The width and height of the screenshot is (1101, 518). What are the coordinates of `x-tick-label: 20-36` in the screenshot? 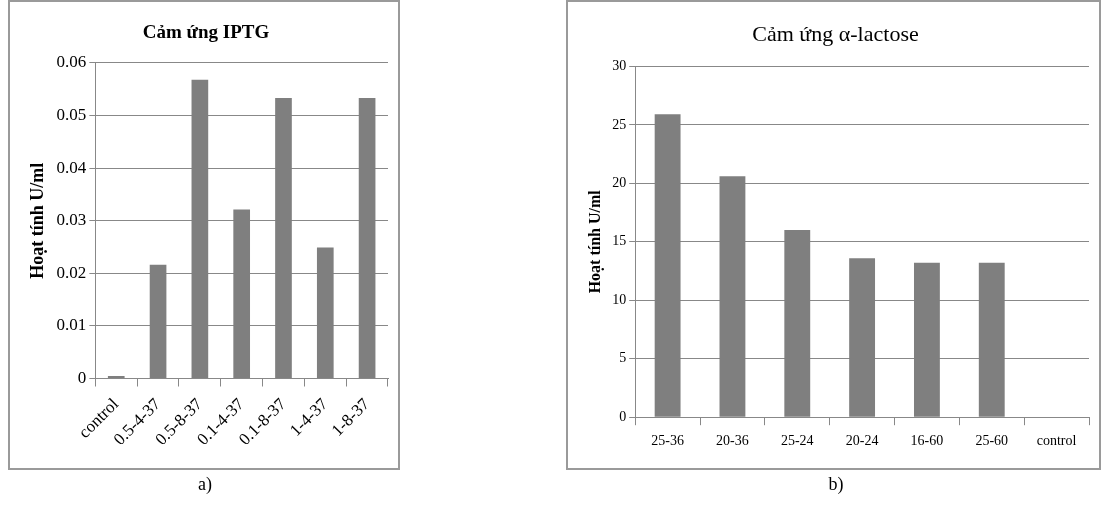 It's located at (732, 441).